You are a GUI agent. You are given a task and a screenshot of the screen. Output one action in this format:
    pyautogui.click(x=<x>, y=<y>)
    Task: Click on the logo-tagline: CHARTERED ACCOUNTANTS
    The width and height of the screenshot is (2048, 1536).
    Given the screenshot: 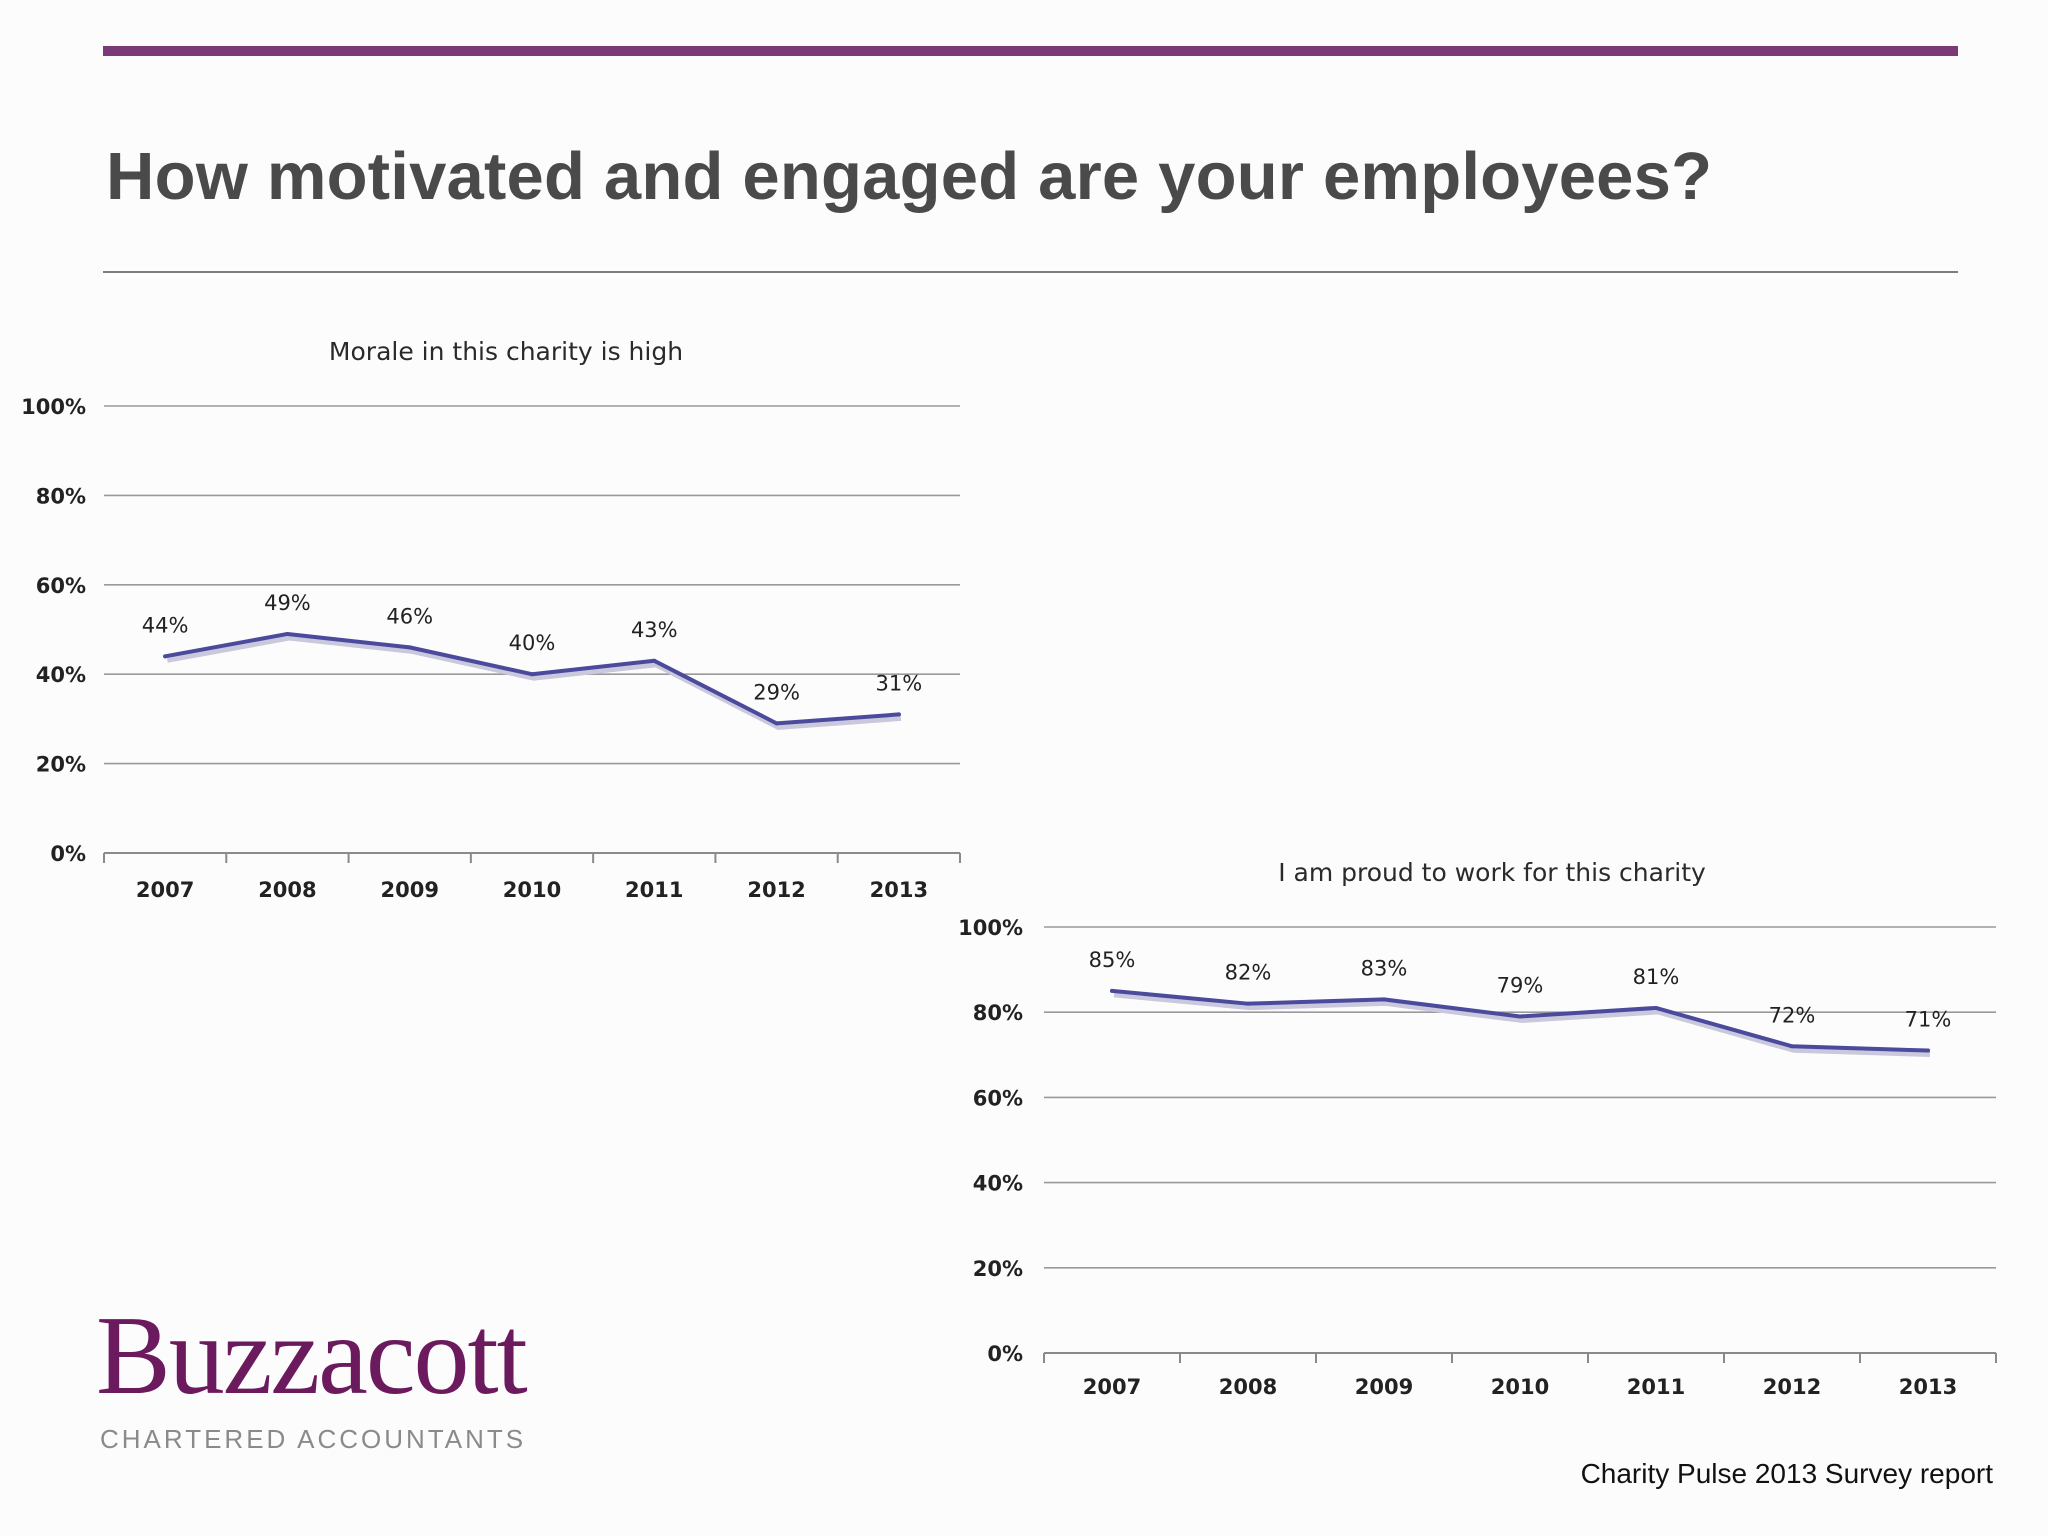 What is the action you would take?
    pyautogui.click(x=313, y=1439)
    